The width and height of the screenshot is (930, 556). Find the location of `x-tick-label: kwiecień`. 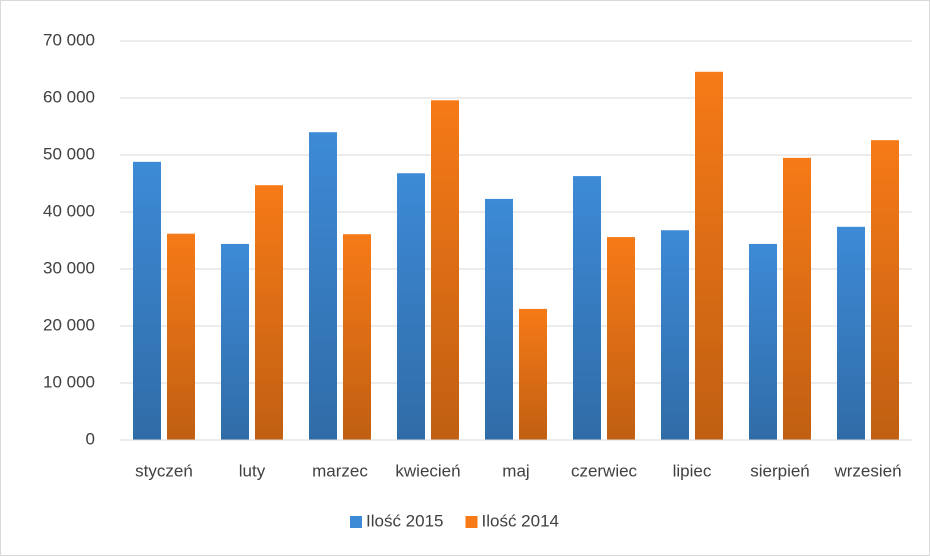

x-tick-label: kwiecień is located at coordinates (427, 470).